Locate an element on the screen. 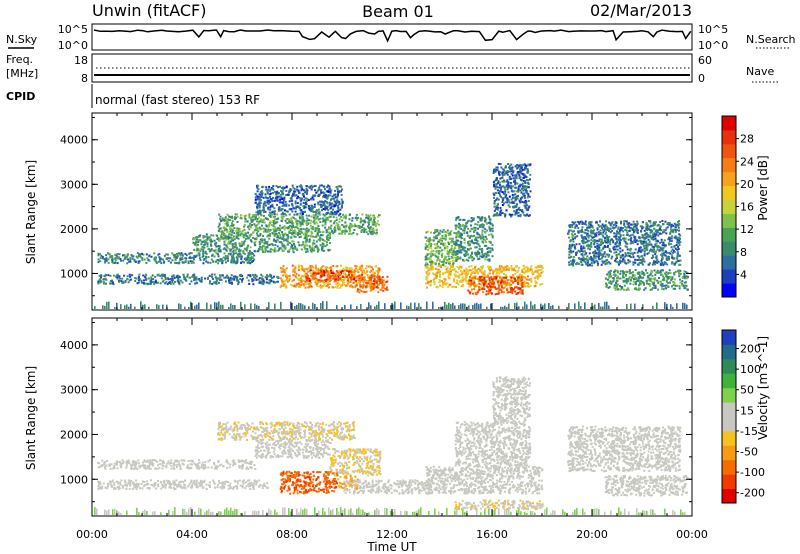 The width and height of the screenshot is (800, 554). noise-right-tick-top: 10^5 is located at coordinates (713, 29).